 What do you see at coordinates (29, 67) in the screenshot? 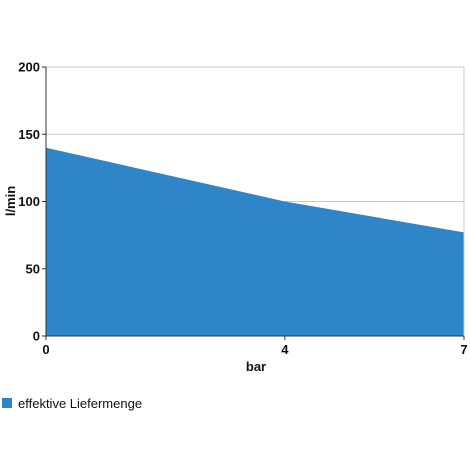
I see `y-tick-label-200: 200` at bounding box center [29, 67].